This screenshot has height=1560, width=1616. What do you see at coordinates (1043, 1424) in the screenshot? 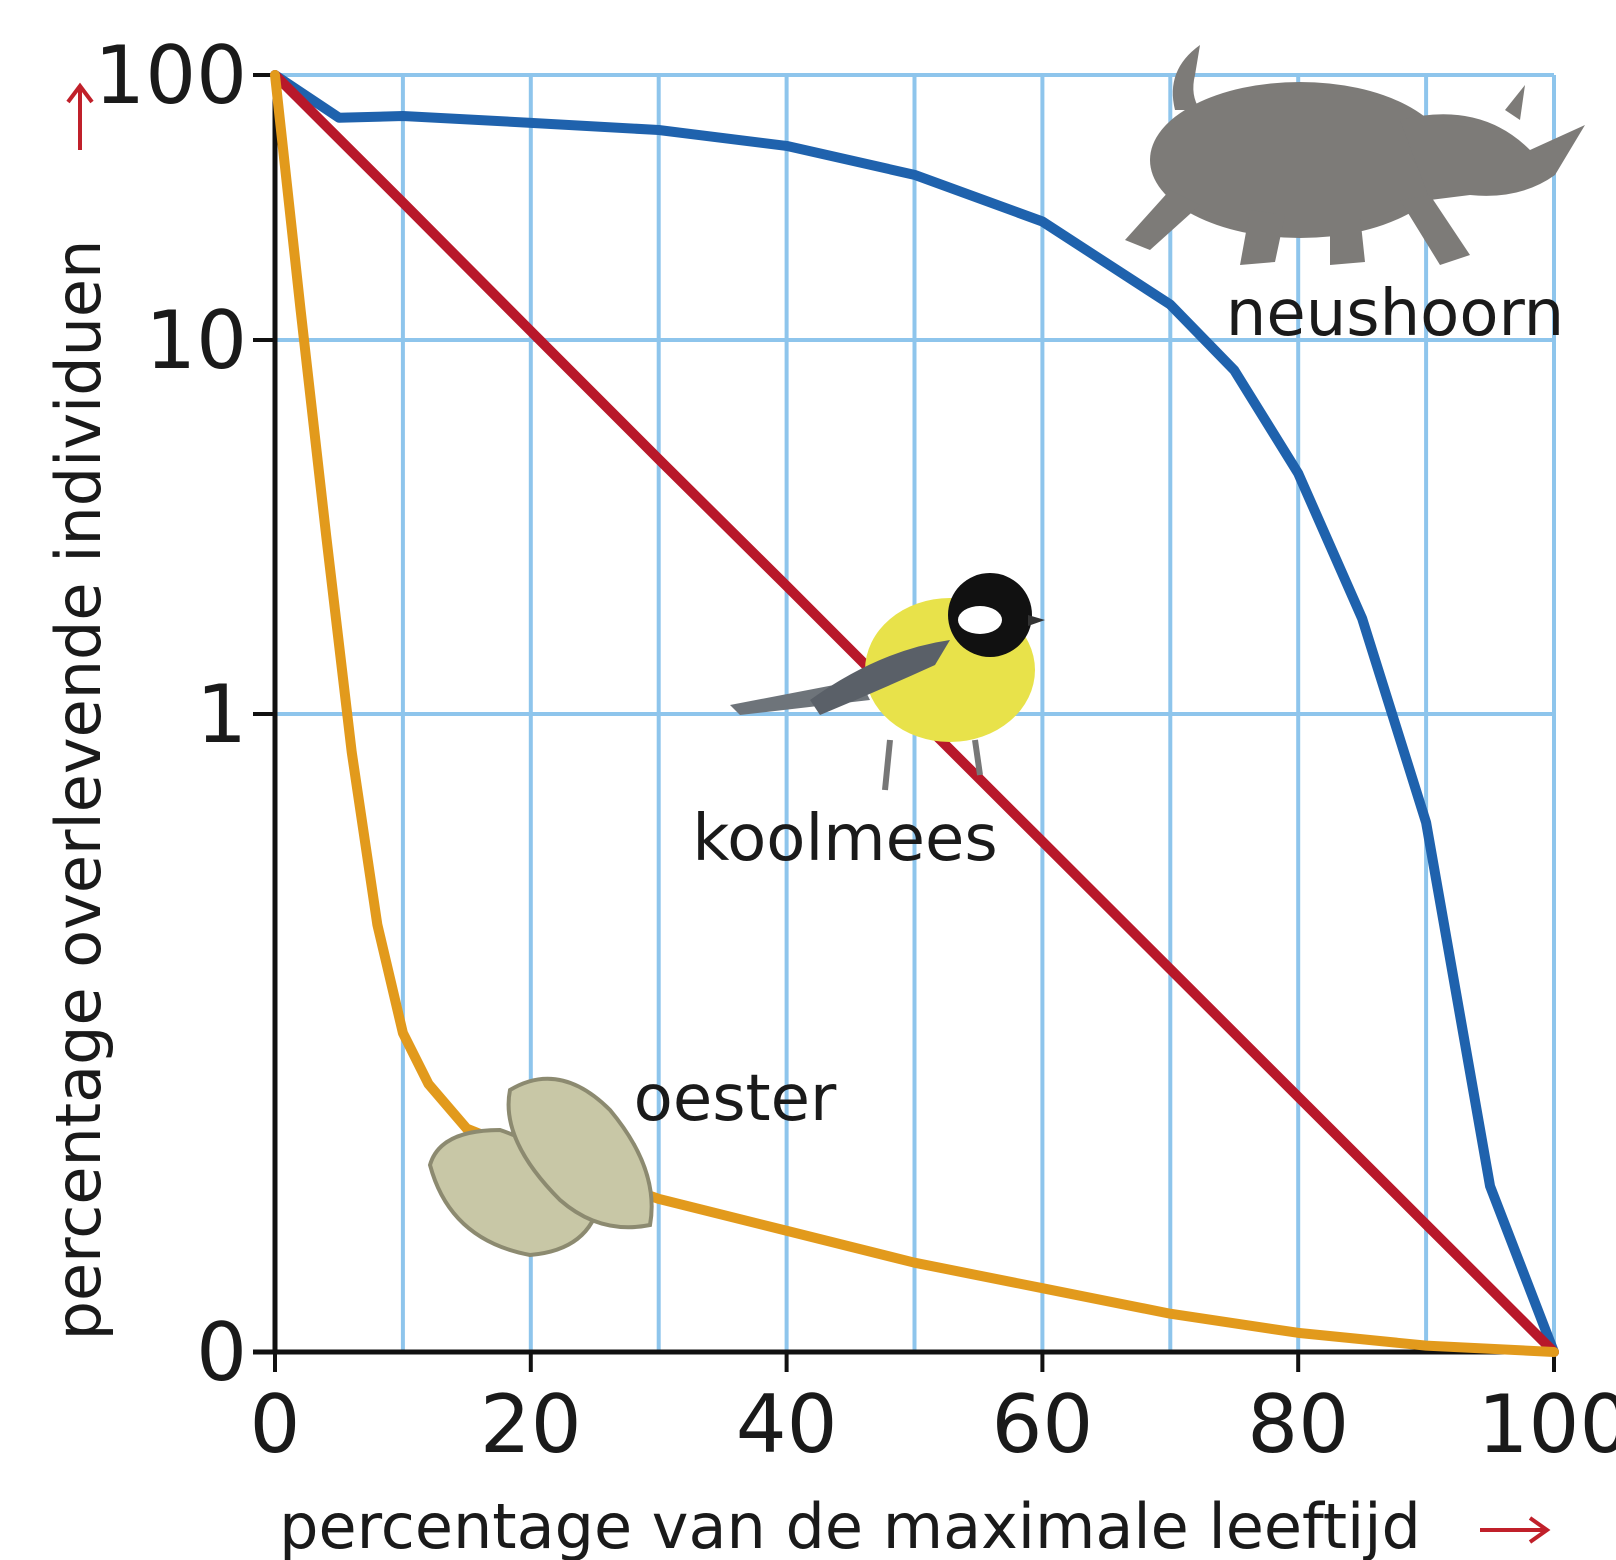
I see `x-tick-label: 60` at bounding box center [1043, 1424].